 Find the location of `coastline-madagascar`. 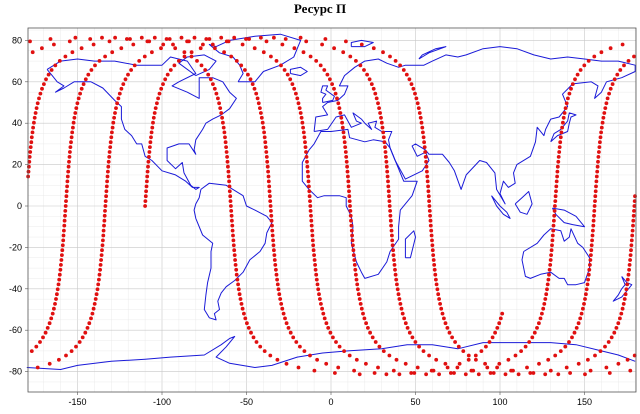

coastline-madagascar is located at coordinates (410, 244).